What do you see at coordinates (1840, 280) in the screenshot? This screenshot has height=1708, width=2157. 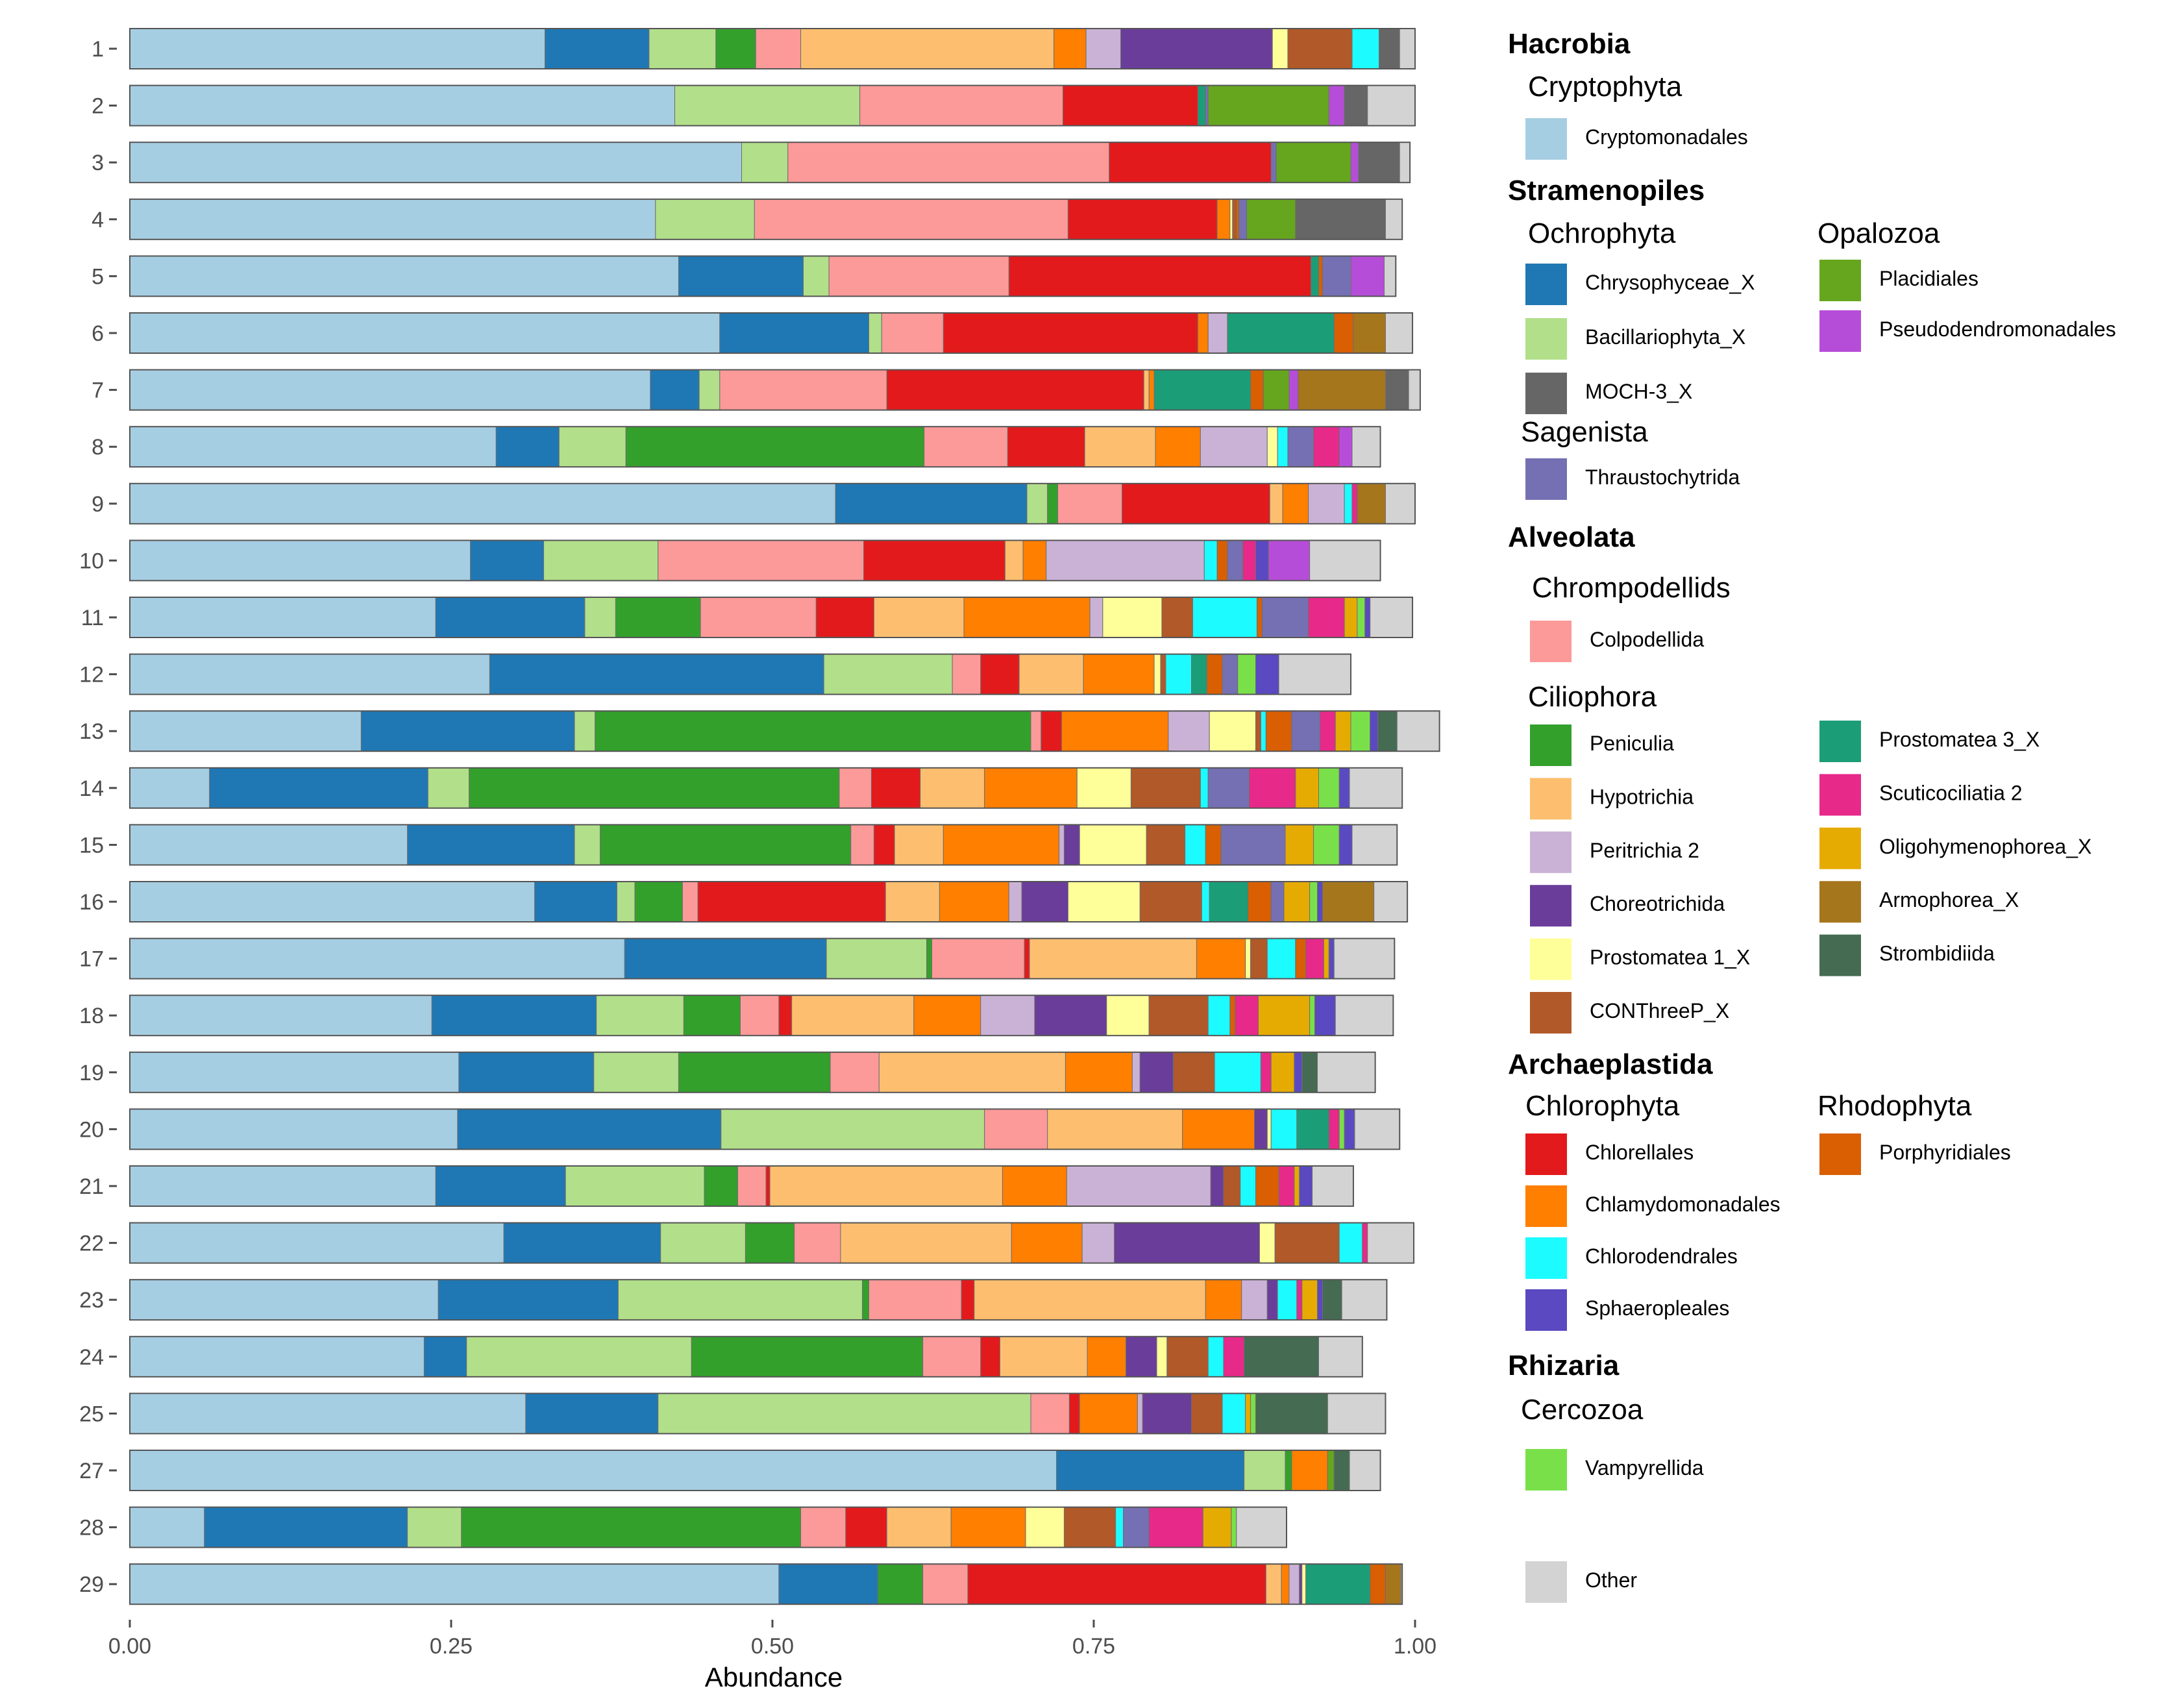 I see `legend-swatch-placidiales` at bounding box center [1840, 280].